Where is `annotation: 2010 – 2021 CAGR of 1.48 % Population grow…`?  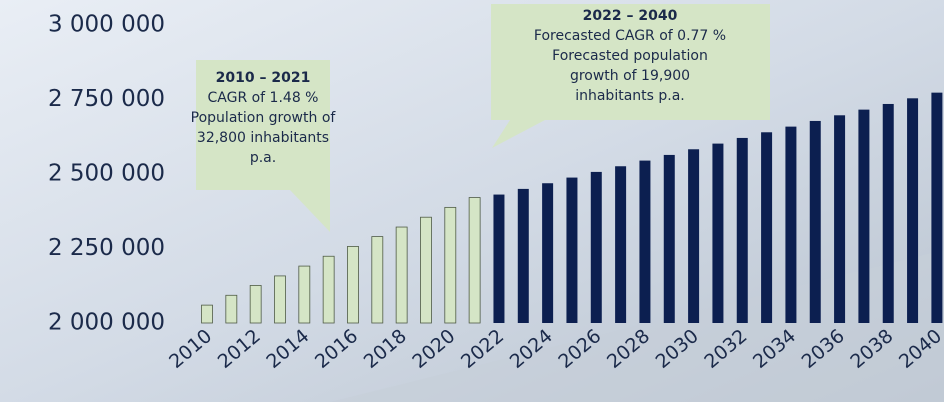 annotation: 2010 – 2021 CAGR of 1.48 % Population grow… is located at coordinates (264, 118).